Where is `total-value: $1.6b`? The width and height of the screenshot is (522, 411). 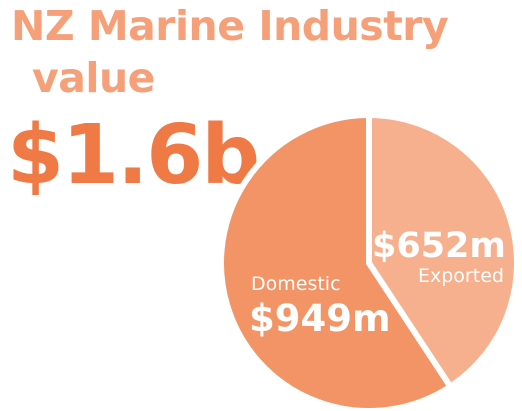 total-value: $1.6b is located at coordinates (133, 155).